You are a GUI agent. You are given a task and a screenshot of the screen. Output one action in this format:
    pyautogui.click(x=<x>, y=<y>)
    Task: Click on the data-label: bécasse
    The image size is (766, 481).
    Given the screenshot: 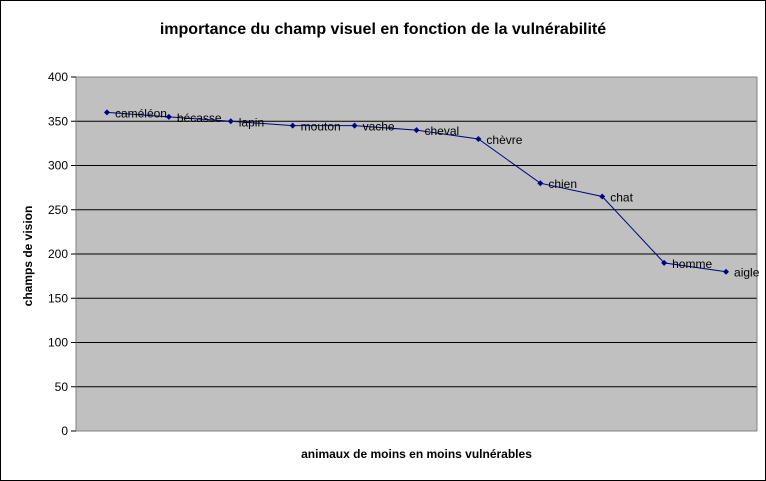 What is the action you would take?
    pyautogui.click(x=199, y=118)
    